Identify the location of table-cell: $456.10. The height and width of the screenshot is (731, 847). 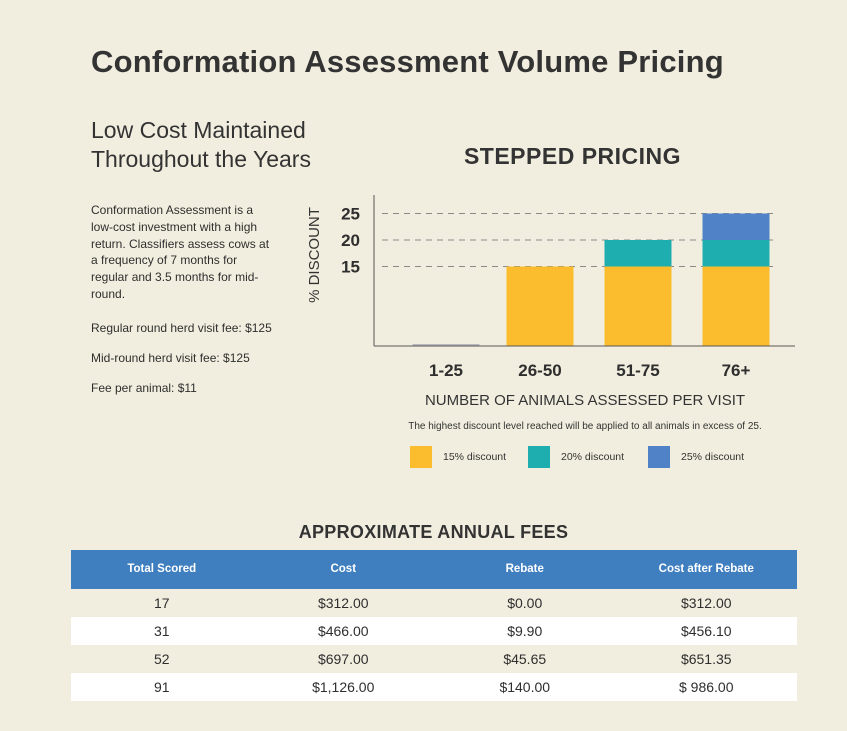
(706, 631).